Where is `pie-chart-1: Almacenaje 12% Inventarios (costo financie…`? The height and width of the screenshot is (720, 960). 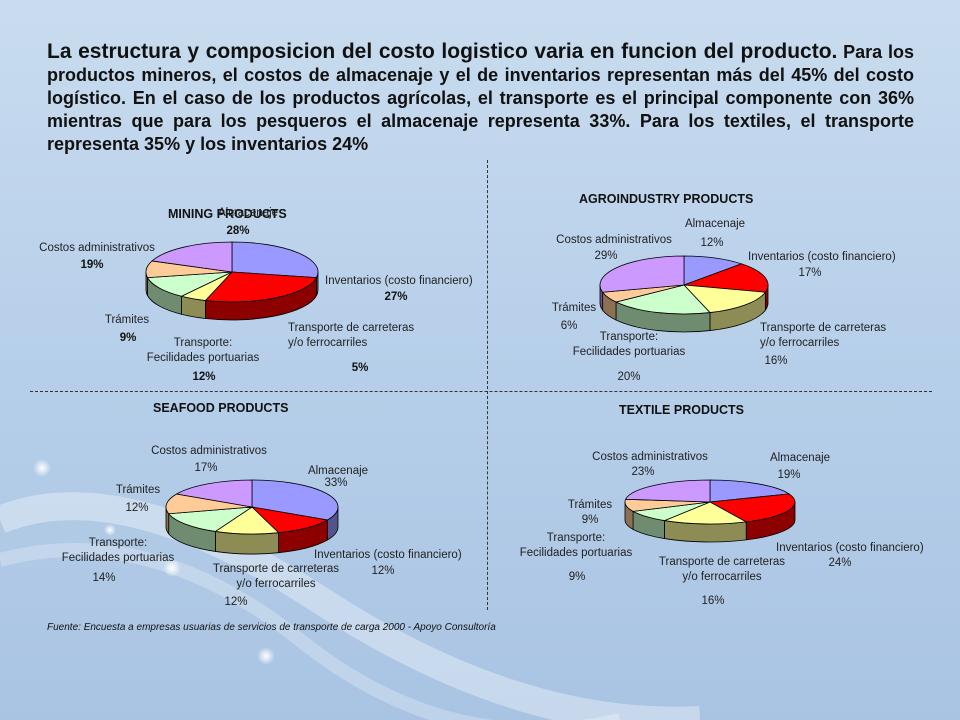
pie-chart-1: Almacenaje 12% Inventarios (costo financie… is located at coordinates (724, 300).